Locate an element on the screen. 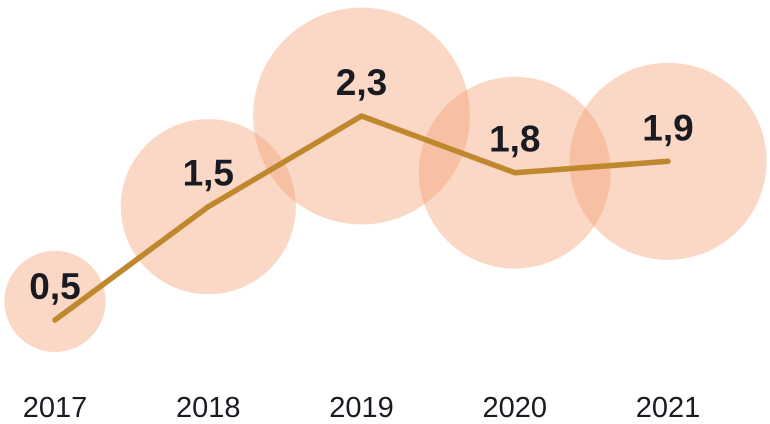 This screenshot has width=770, height=424. x-axis-tick-2021: 2021 is located at coordinates (668, 408).